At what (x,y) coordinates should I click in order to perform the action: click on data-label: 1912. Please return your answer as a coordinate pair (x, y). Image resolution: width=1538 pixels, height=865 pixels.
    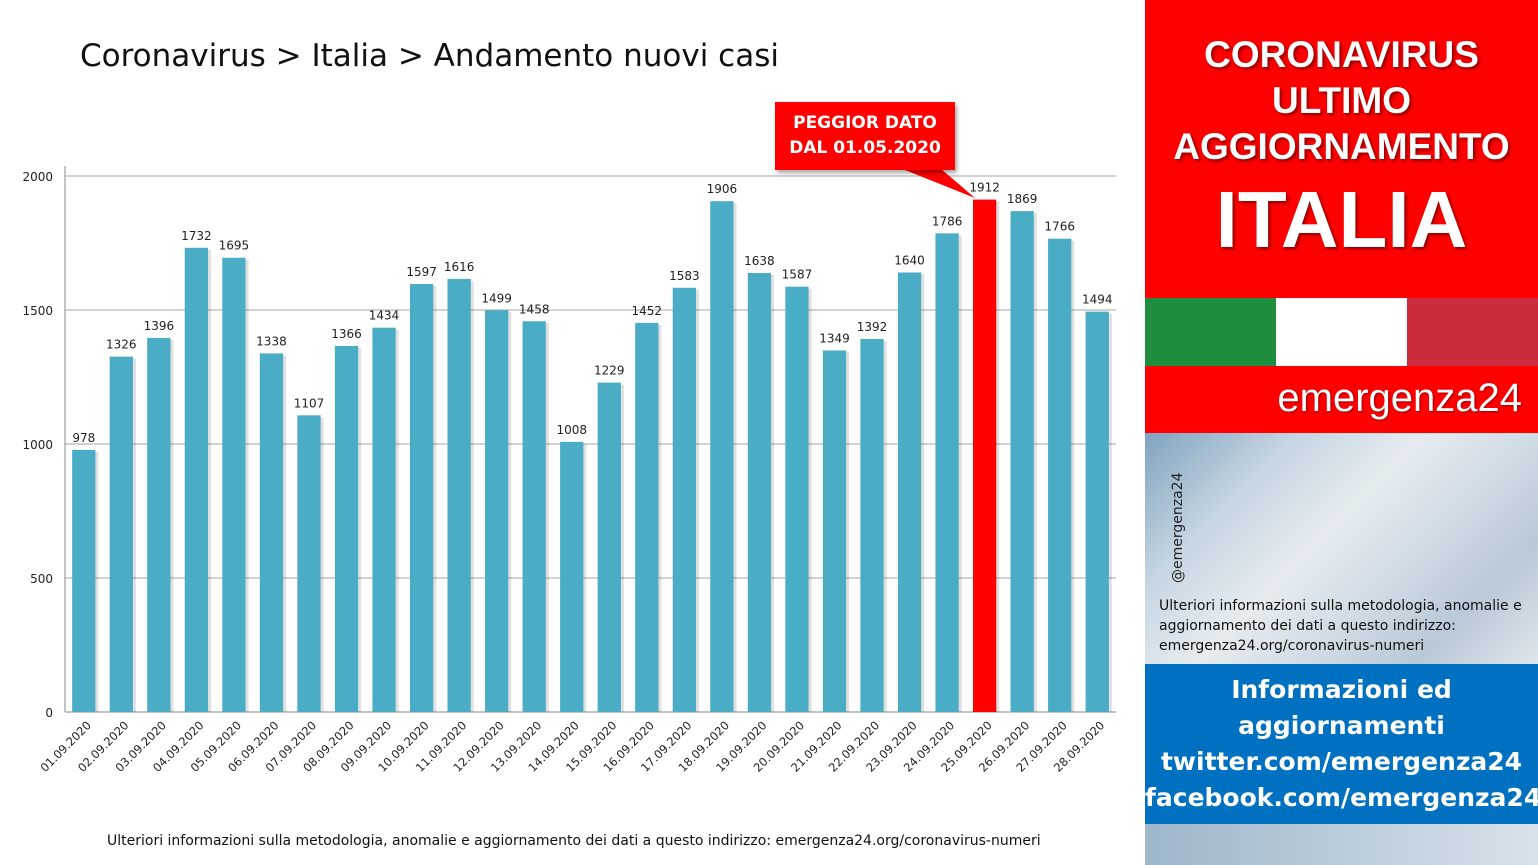
    Looking at the image, I should click on (984, 188).